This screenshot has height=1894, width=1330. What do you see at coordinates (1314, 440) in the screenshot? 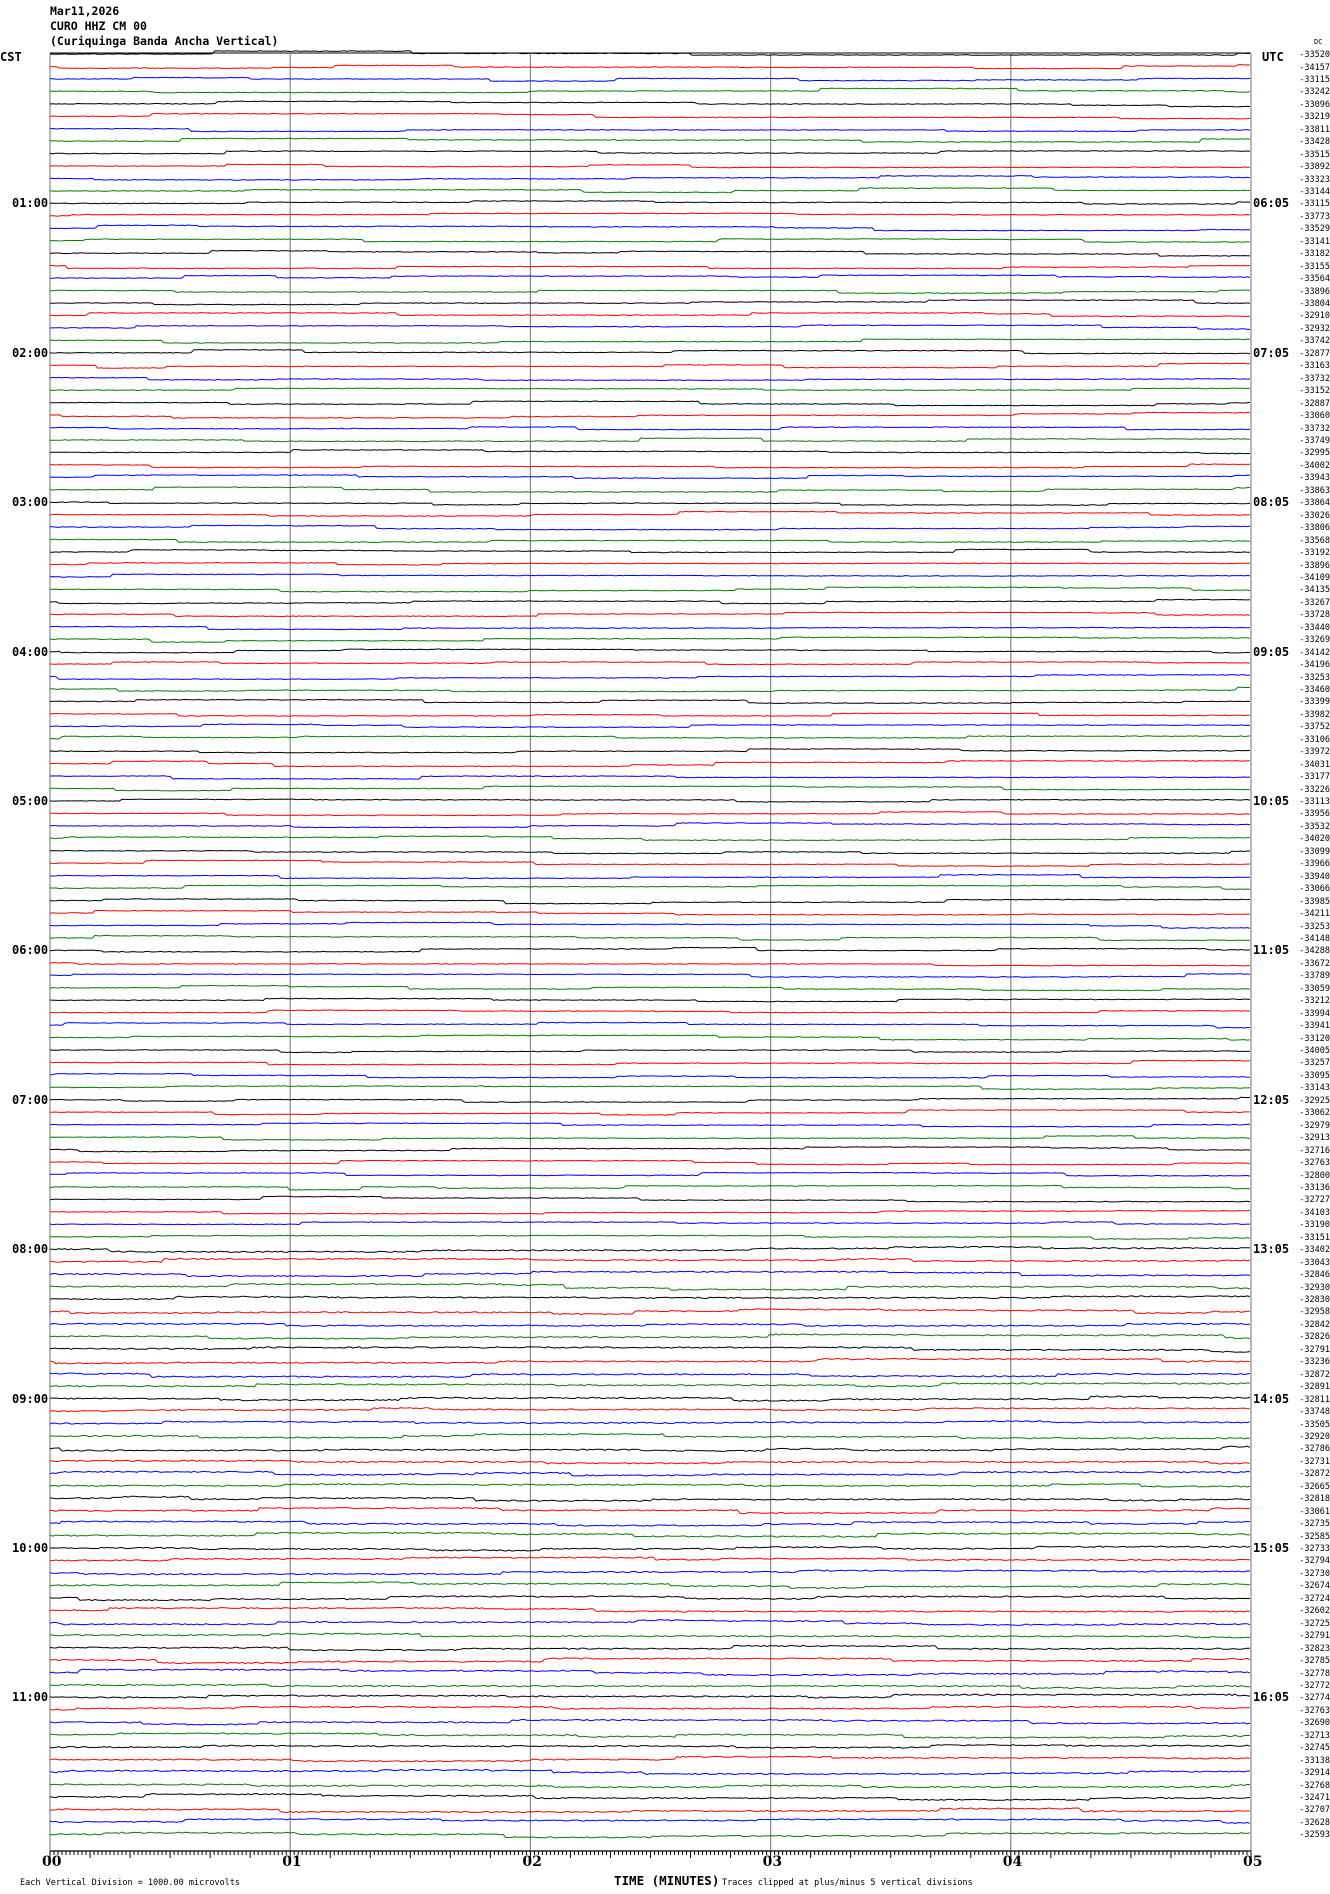
I see `trace-offset-label: -33749` at bounding box center [1314, 440].